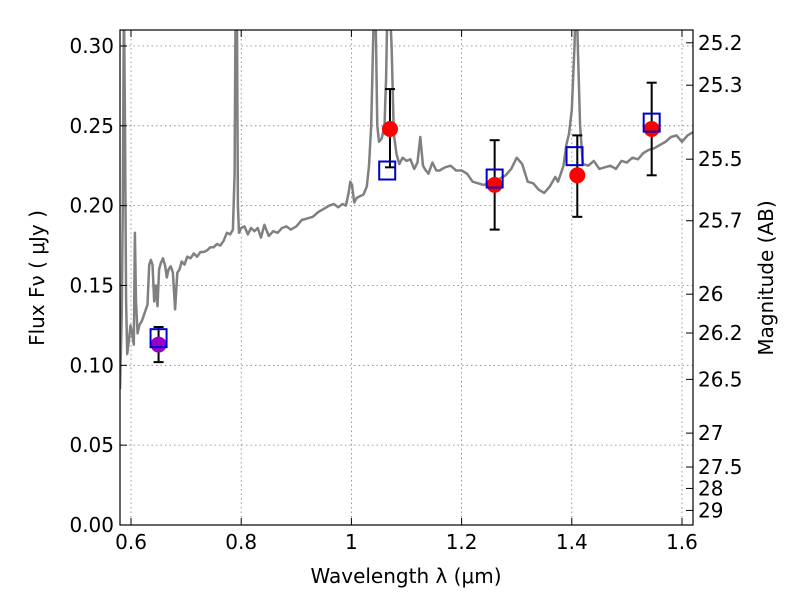  I want to click on magnitude-axis-title: Magnitude (AB), so click(766, 277).